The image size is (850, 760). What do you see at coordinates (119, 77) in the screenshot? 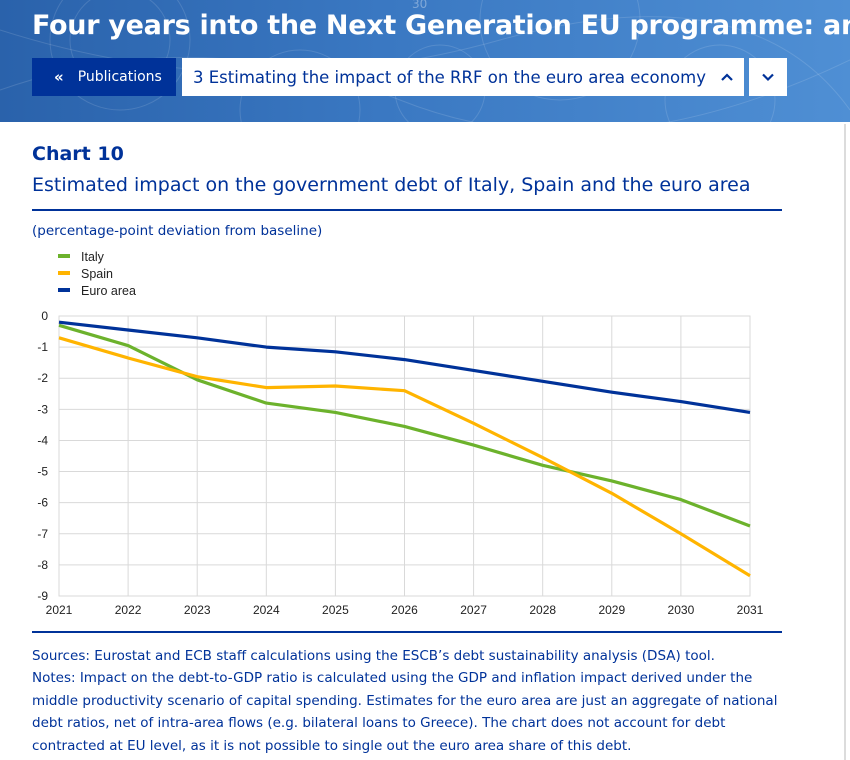
I see `publications-label: Publications` at bounding box center [119, 77].